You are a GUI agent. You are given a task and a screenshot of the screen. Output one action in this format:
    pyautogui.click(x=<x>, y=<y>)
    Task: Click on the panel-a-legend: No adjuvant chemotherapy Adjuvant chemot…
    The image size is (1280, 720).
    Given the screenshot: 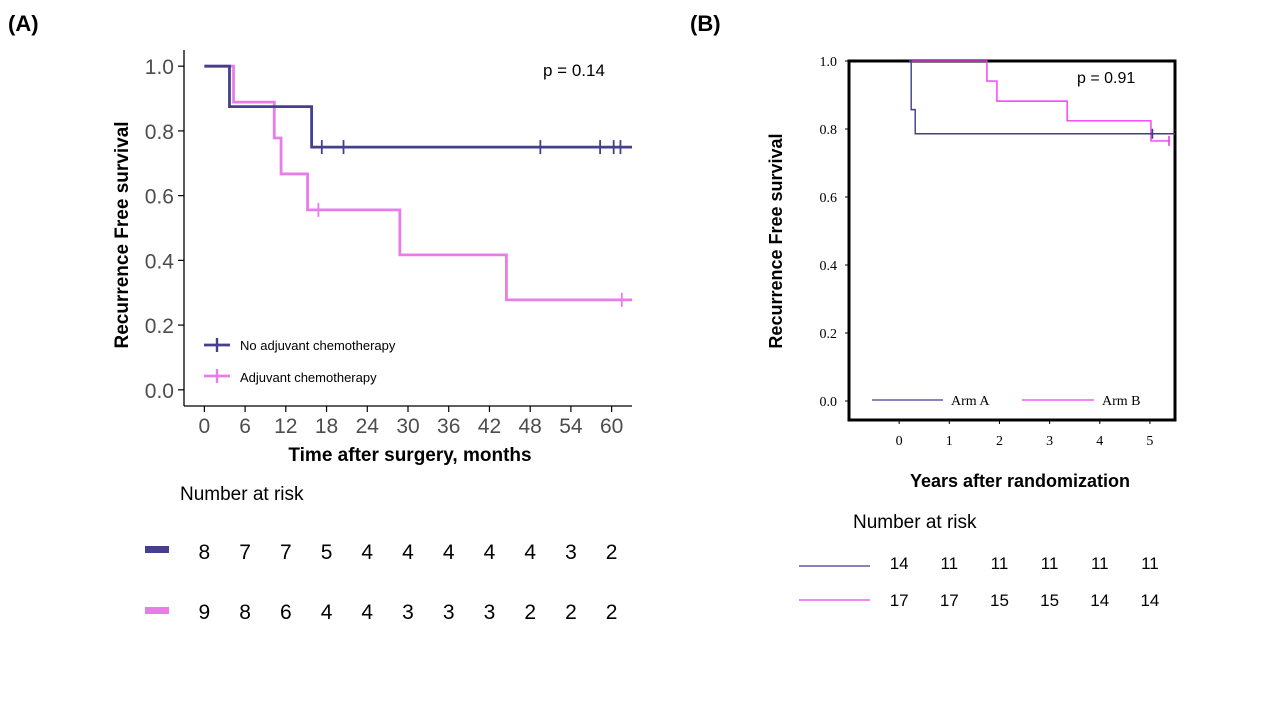 What is the action you would take?
    pyautogui.click(x=300, y=361)
    